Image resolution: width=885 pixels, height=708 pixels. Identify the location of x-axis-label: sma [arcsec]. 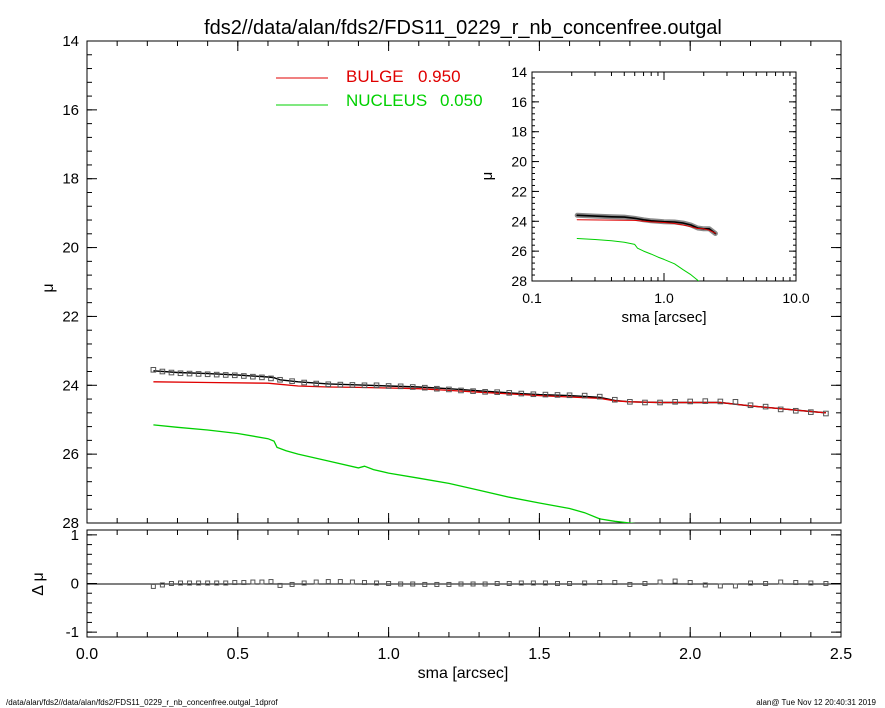
(463, 673).